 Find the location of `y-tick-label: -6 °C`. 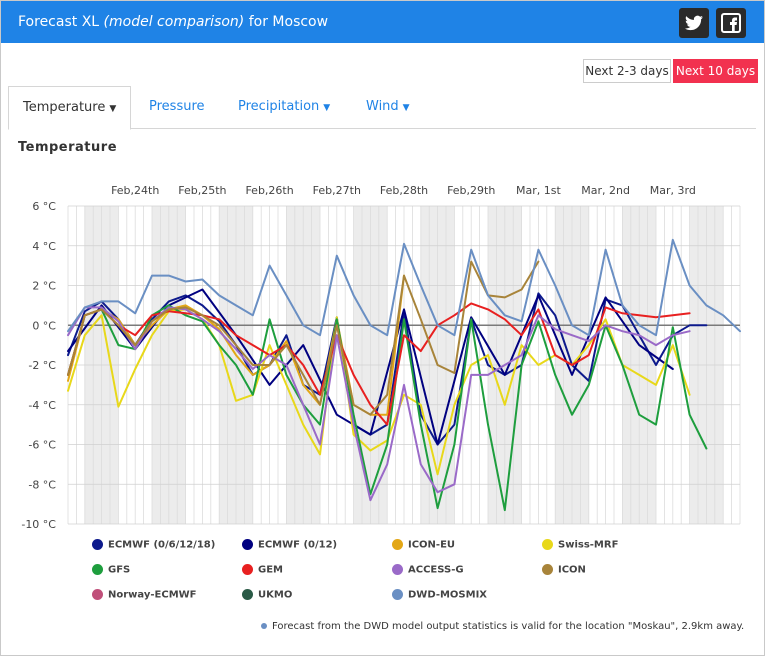

y-tick-label: -6 °C is located at coordinates (42, 445).